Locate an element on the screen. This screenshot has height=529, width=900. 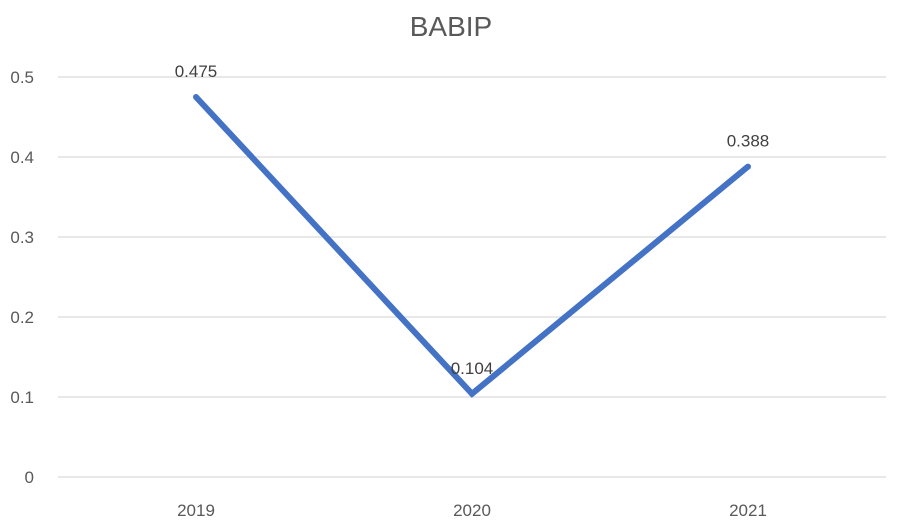
y-tick-label: 0.4 is located at coordinates (22, 157).